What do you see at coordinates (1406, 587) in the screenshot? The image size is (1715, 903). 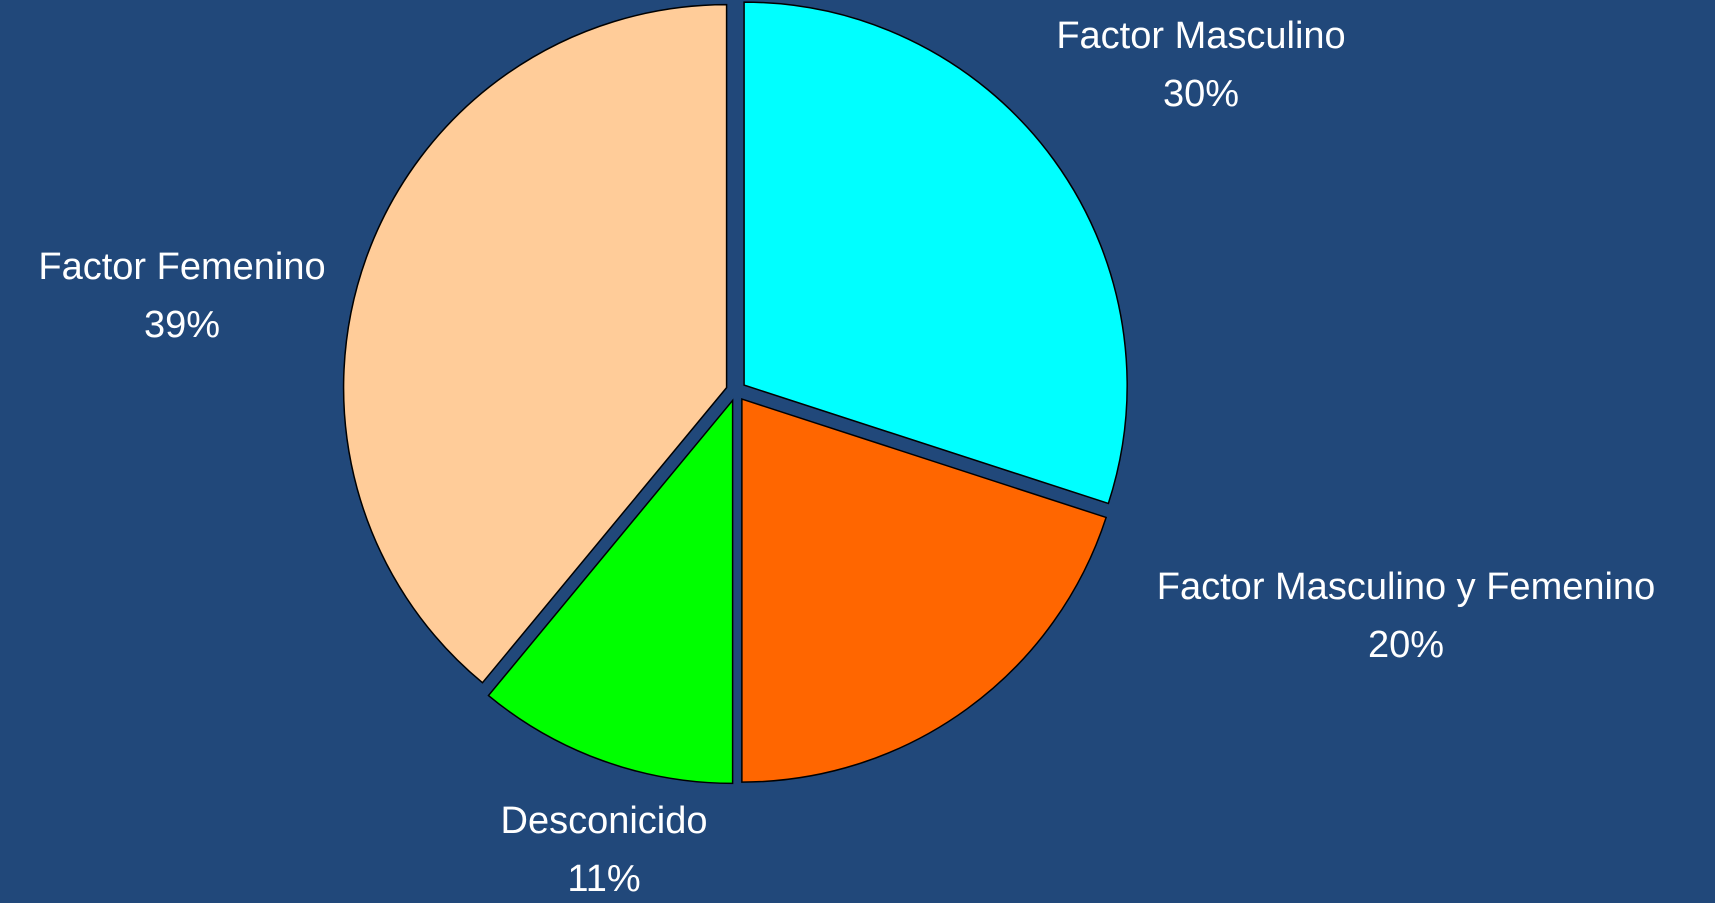 I see `slice-label: Factor Masculino y Femenino` at bounding box center [1406, 587].